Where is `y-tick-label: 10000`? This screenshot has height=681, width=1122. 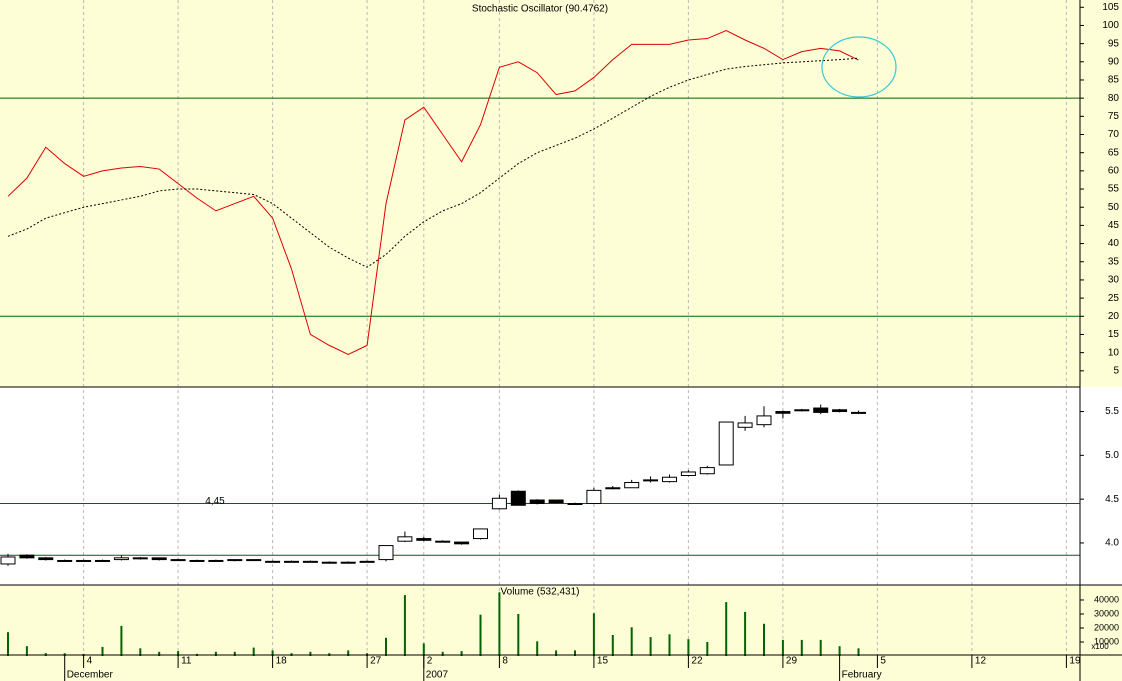 y-tick-label: 10000 is located at coordinates (1106, 641).